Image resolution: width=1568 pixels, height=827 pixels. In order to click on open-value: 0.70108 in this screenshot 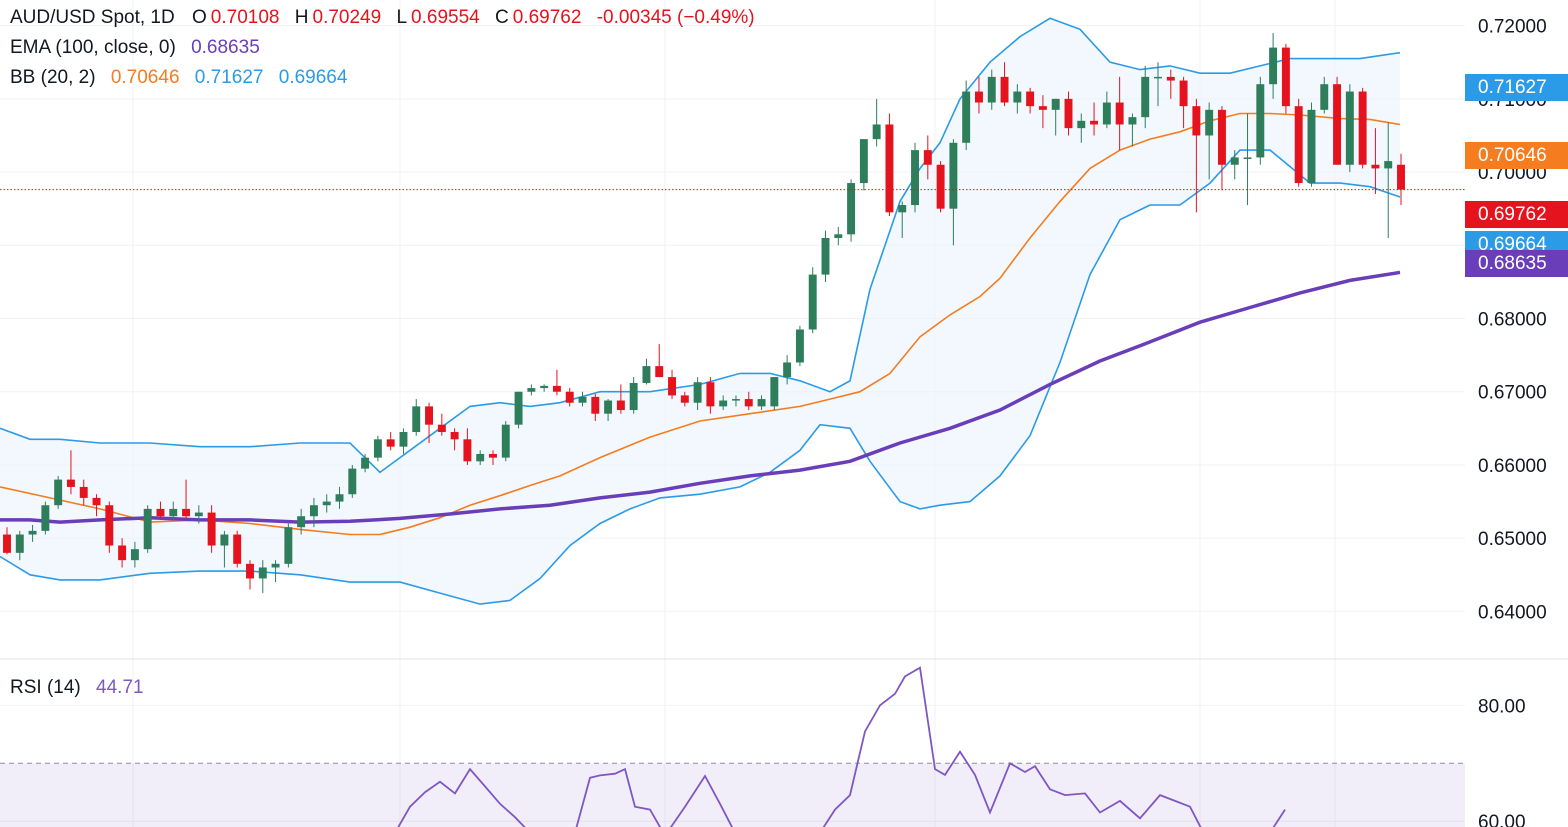, I will do `click(245, 17)`.